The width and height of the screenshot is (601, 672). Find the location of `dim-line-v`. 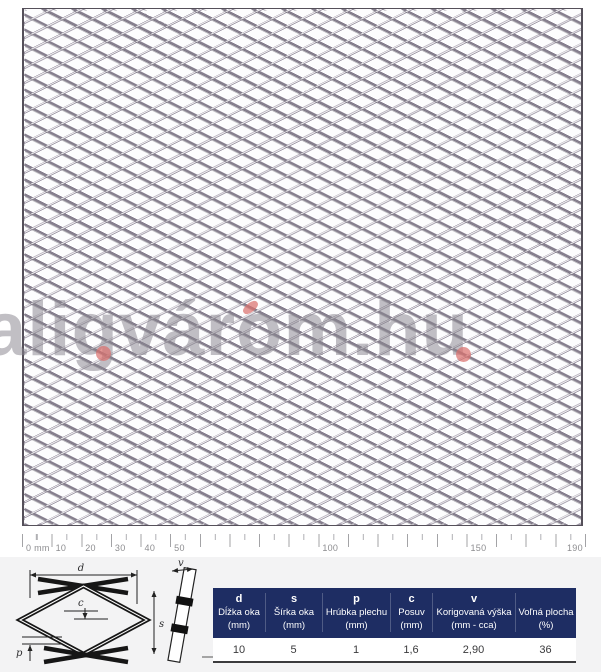

dim-line-v is located at coordinates (182, 570).